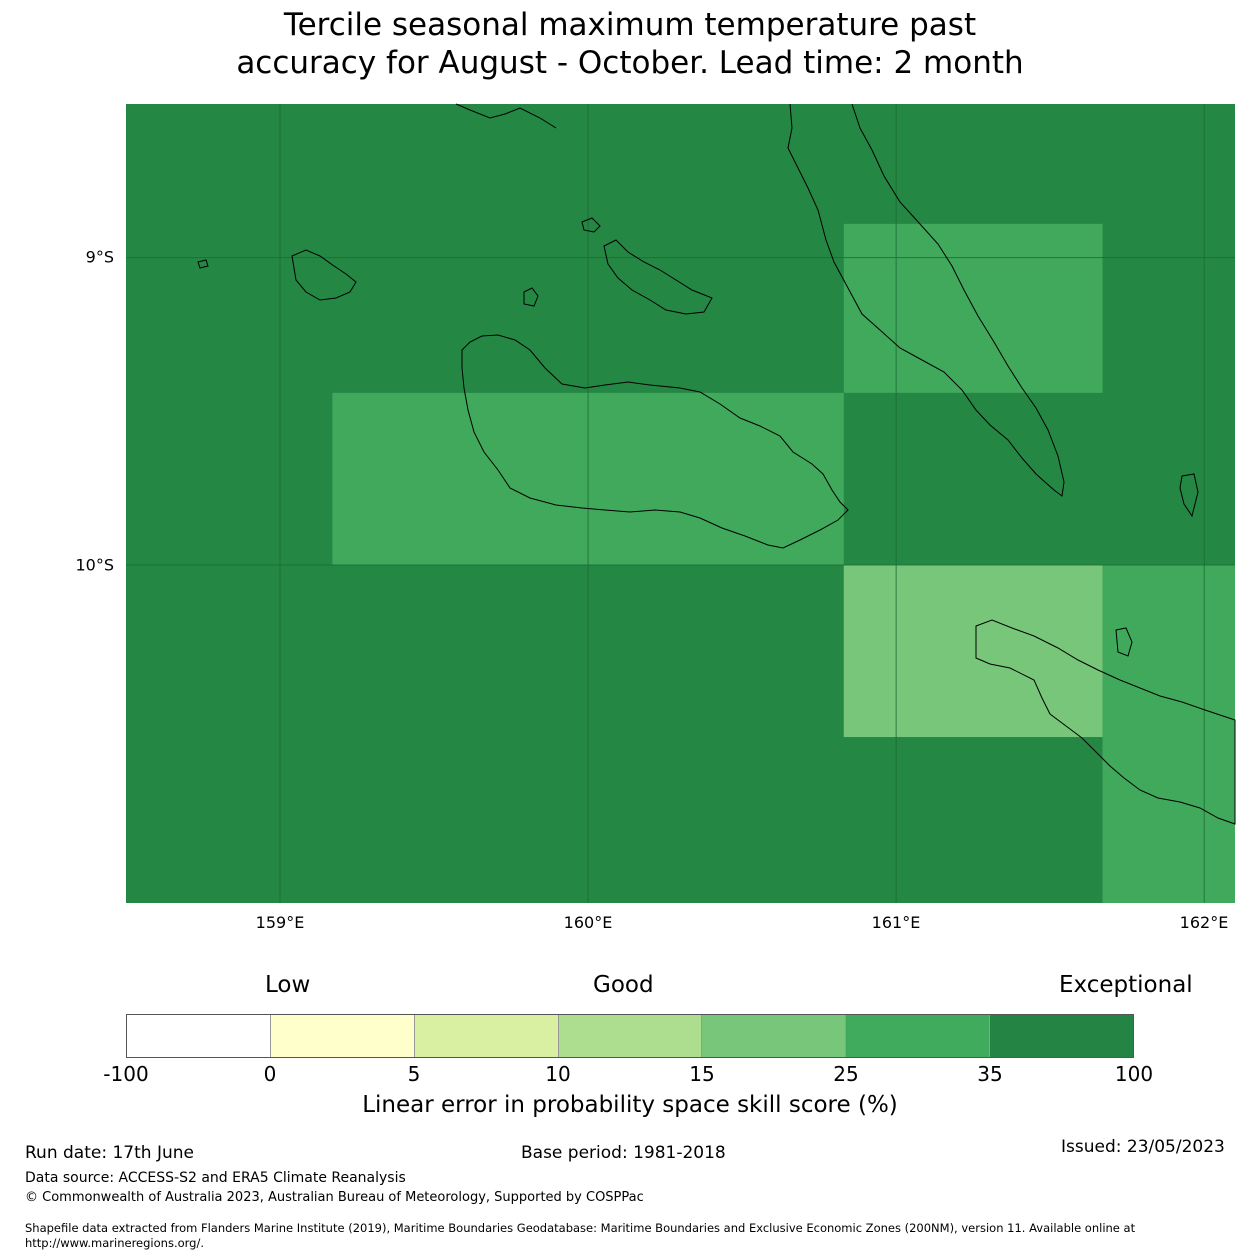  I want to click on lon-label-161e: 161°E, so click(896, 922).